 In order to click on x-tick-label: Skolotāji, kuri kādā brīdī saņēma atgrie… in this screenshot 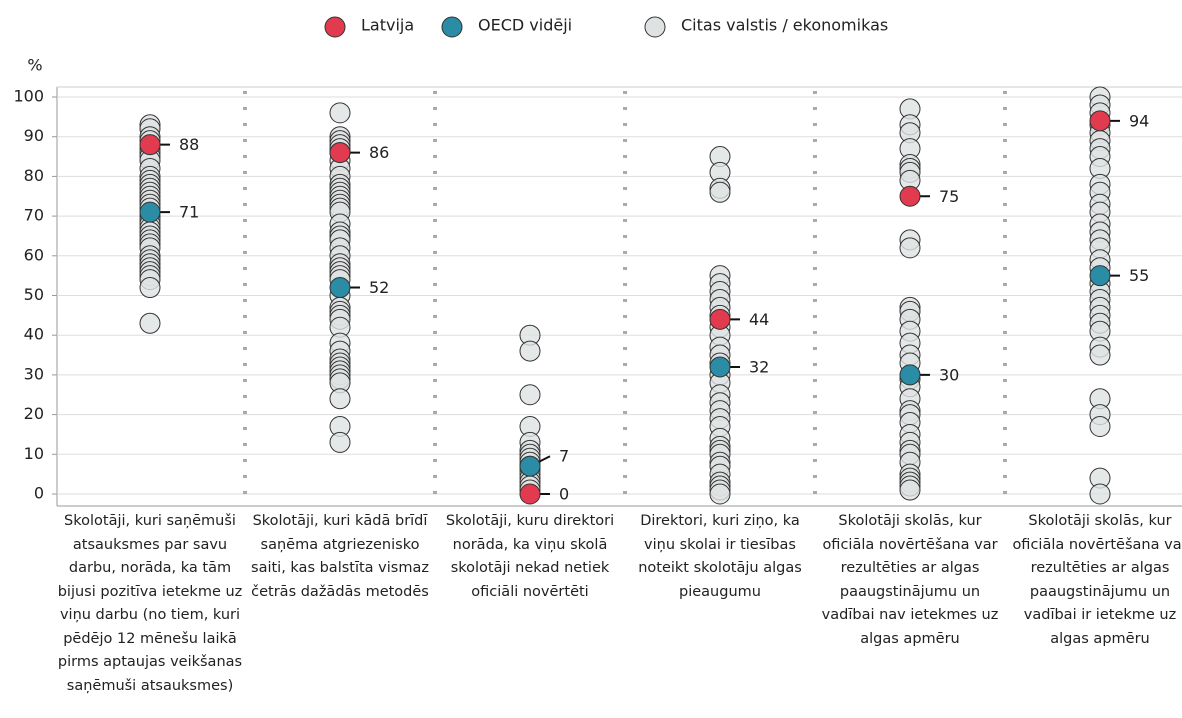, I will do `click(340, 556)`.